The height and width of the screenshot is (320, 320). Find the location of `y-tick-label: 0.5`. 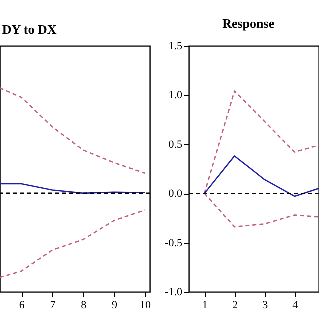

y-tick-label: 0.5 is located at coordinates (175, 144).